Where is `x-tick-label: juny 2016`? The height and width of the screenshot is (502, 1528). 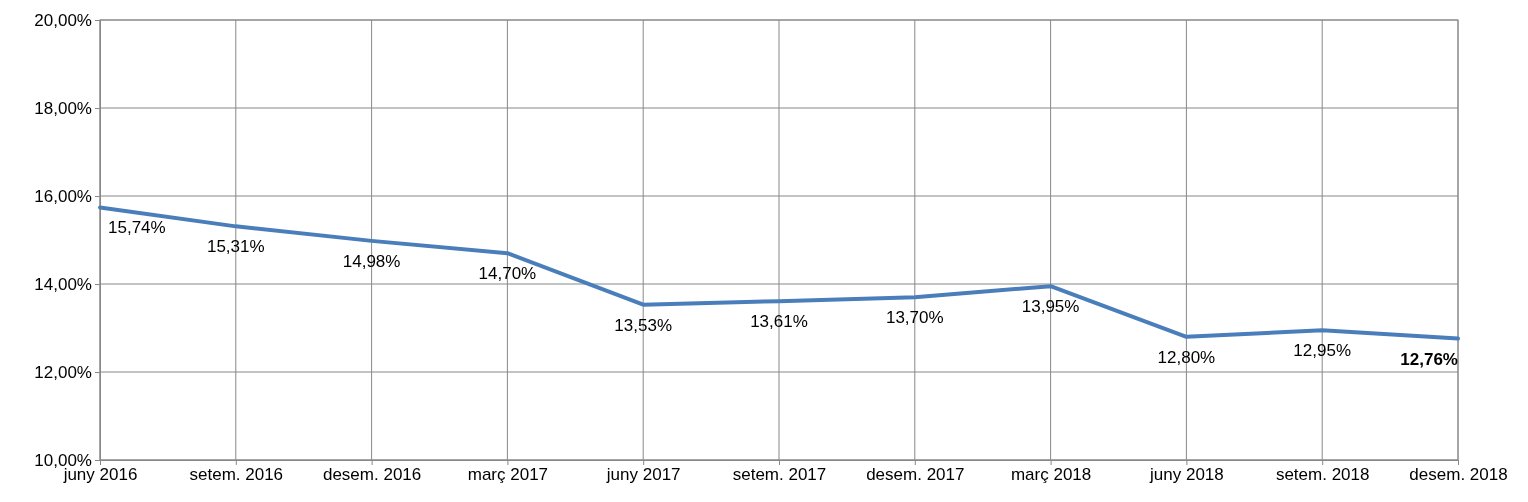 x-tick-label: juny 2016 is located at coordinates (100, 475).